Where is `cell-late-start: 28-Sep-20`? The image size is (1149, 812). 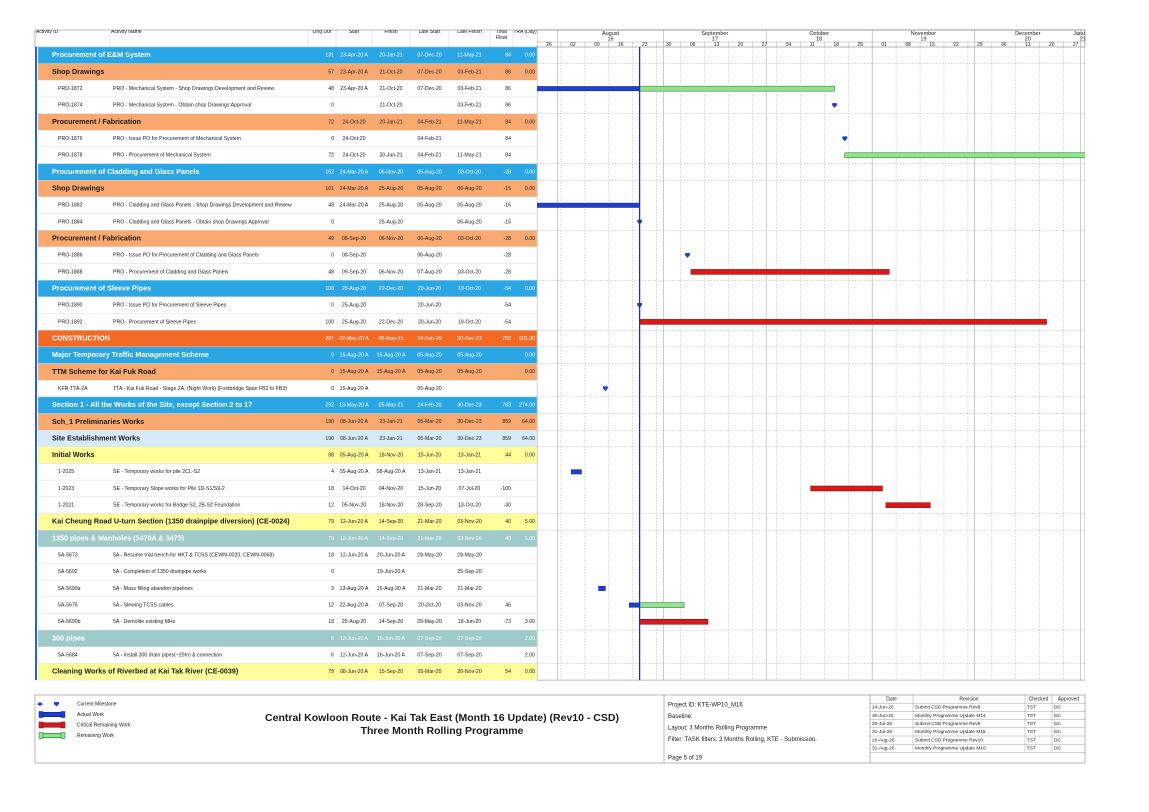 cell-late-start: 28-Sep-20 is located at coordinates (429, 506).